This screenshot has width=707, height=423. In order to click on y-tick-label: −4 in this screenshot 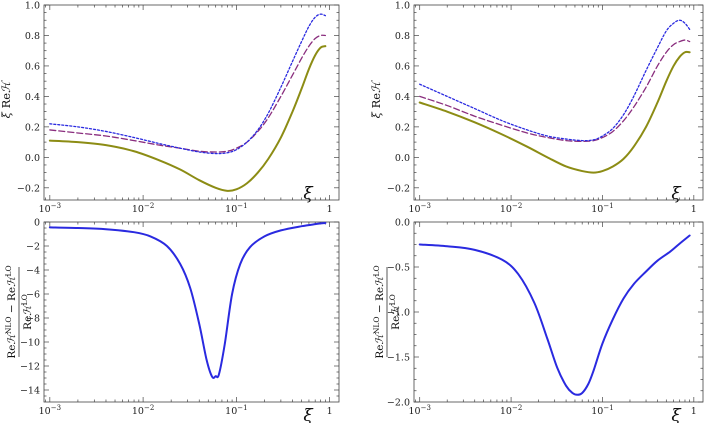, I will do `click(33, 271)`.